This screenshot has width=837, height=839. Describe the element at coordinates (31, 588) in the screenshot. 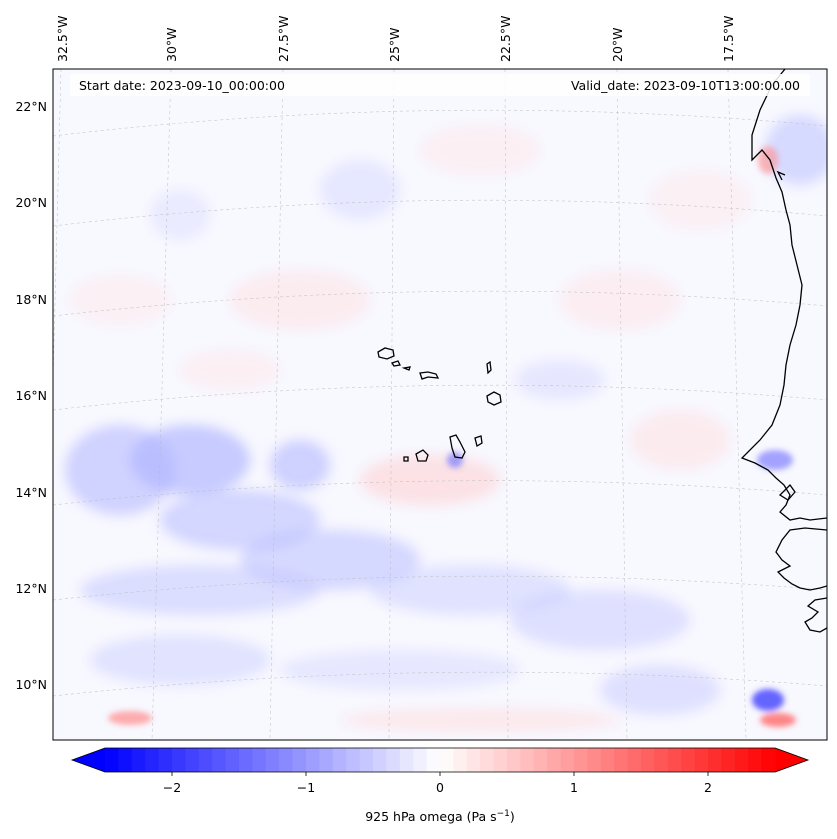

I see `lat-tick-label: 12°N` at that location.